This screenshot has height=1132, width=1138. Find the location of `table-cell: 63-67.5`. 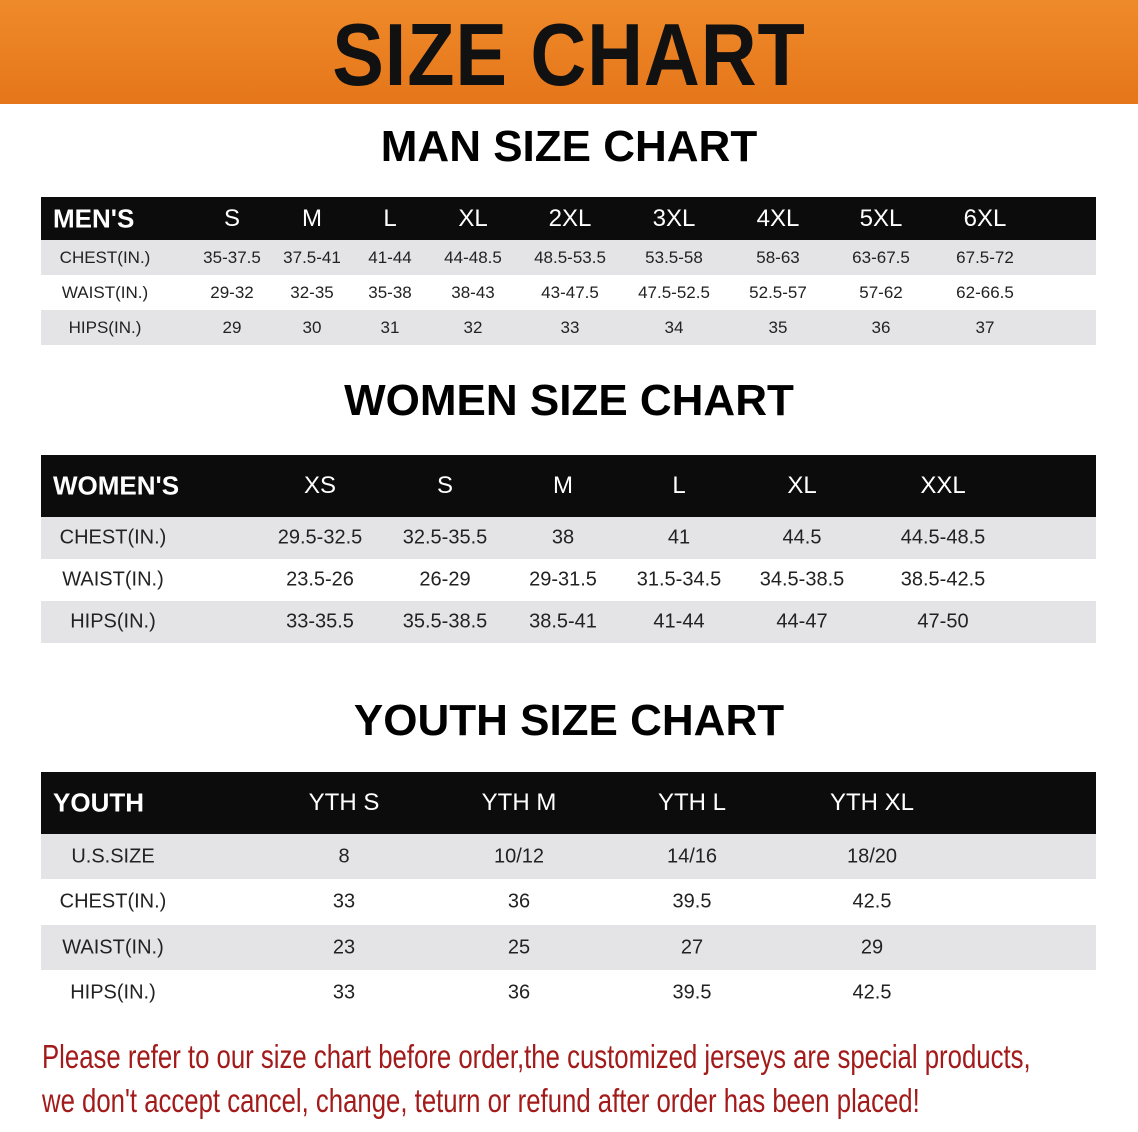

table-cell: 63-67.5 is located at coordinates (881, 257).